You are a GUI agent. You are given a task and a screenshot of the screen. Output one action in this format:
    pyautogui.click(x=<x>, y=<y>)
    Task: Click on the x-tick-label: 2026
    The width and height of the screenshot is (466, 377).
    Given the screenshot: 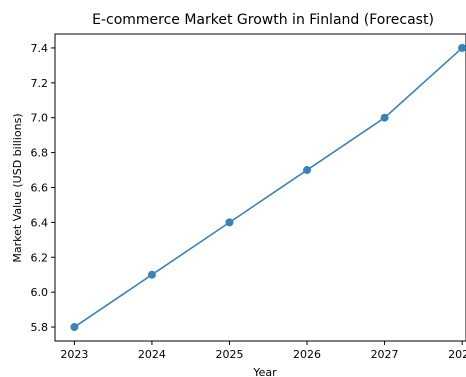 What is the action you would take?
    pyautogui.click(x=307, y=354)
    